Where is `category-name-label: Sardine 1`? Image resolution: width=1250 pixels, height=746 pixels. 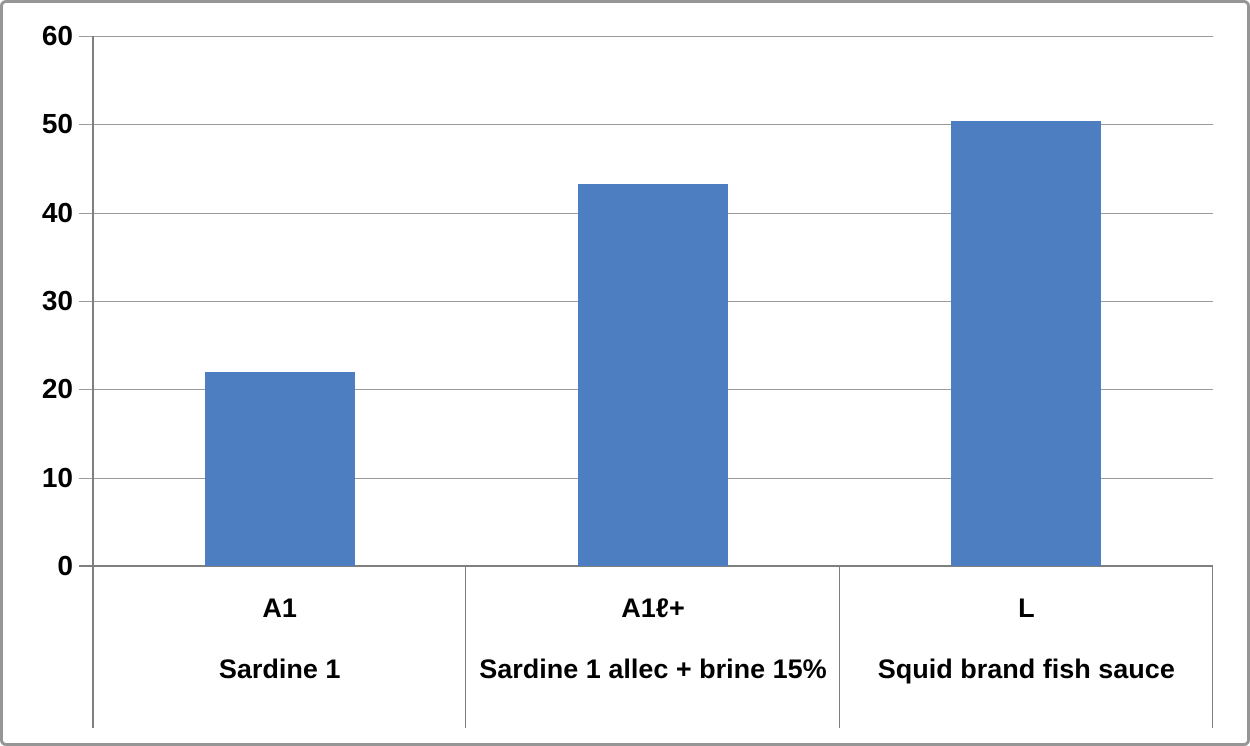 category-name-label: Sardine 1 is located at coordinates (279, 669).